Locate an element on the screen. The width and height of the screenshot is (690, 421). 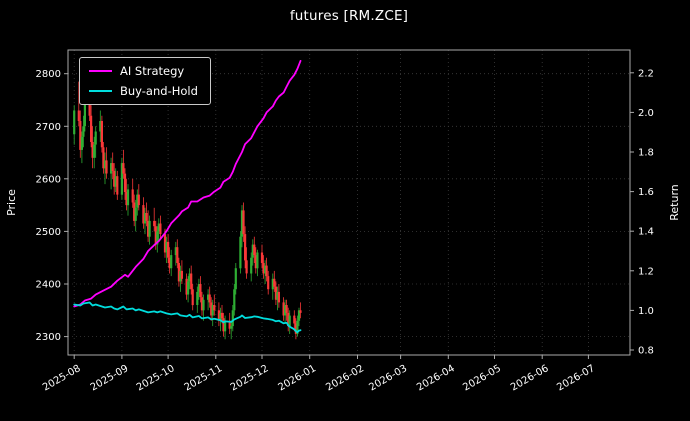
series-line-buy-and-hold is located at coordinates (187, 317).